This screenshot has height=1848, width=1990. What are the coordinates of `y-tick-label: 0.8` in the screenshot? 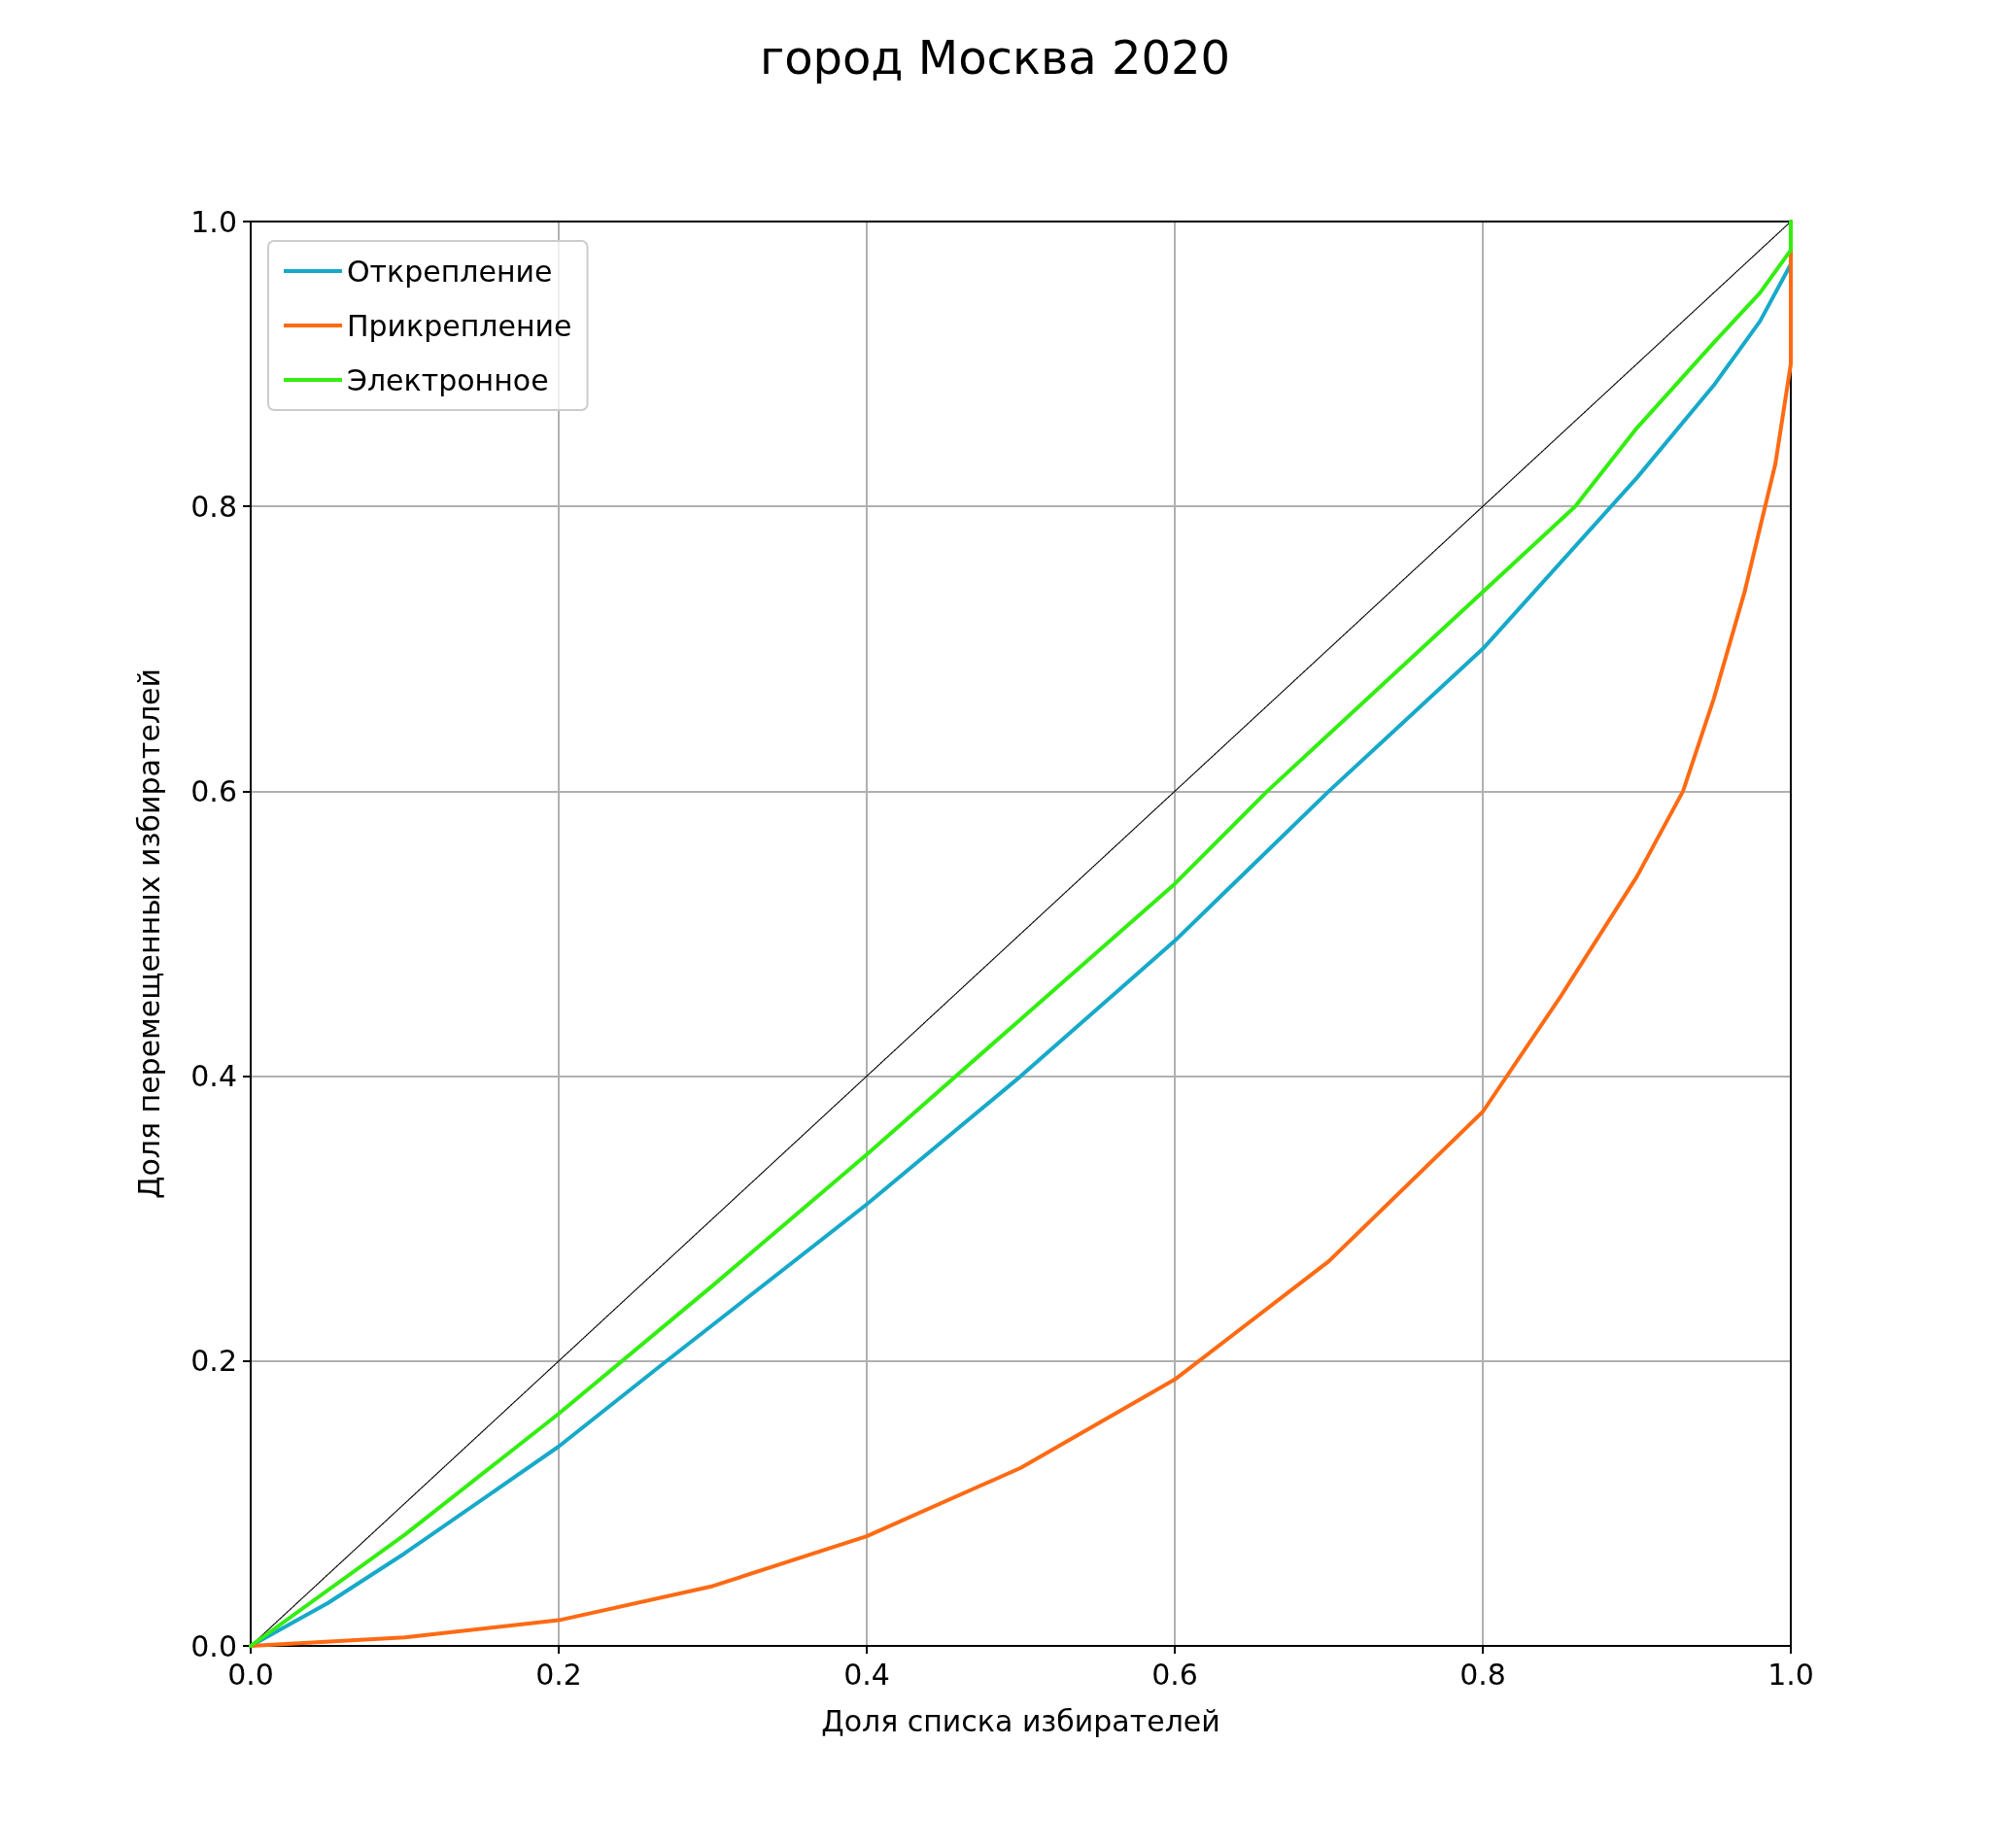 It's located at (214, 506).